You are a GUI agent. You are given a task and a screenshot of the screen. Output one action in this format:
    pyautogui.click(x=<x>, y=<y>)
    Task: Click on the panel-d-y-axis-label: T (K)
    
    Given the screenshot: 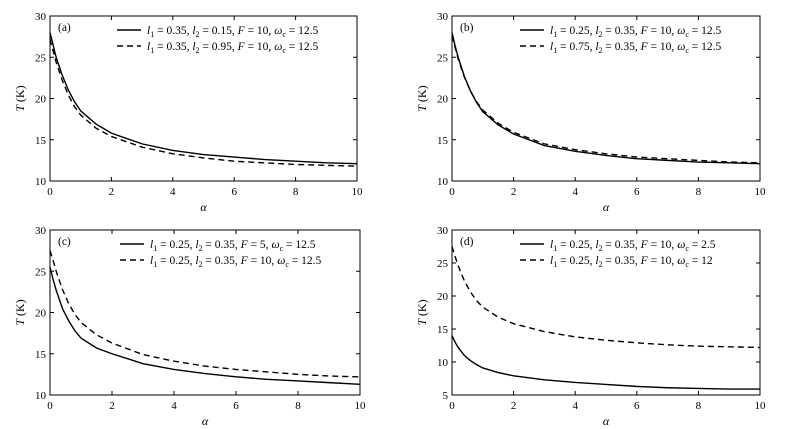 What is the action you would take?
    pyautogui.click(x=422, y=312)
    